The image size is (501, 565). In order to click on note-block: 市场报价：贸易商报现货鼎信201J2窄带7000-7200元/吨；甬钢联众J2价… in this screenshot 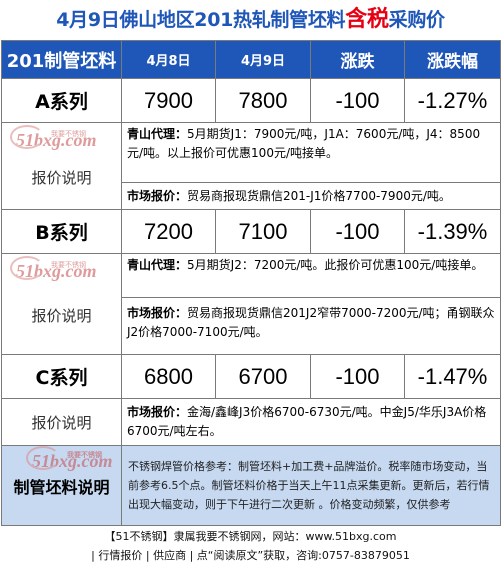, I will do `click(311, 325)`.